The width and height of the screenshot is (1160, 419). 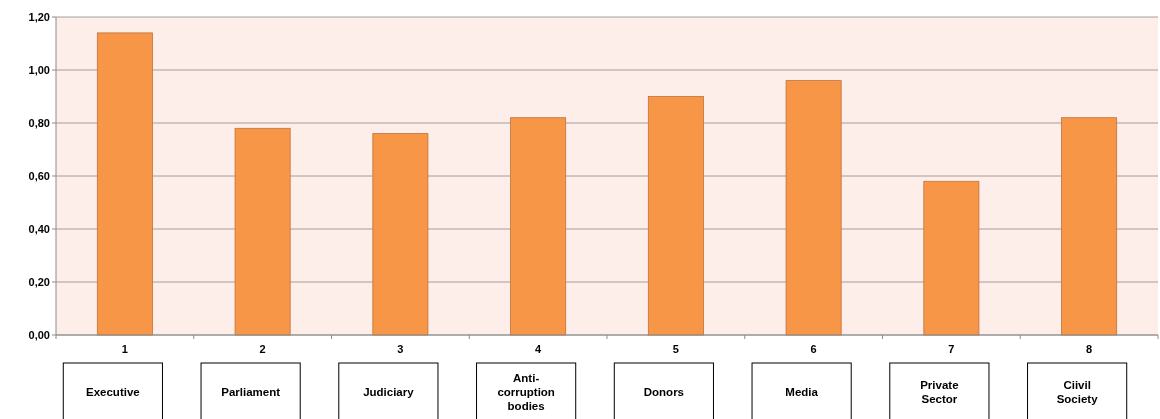 I want to click on y-tick-label: 0,60, so click(x=39, y=175).